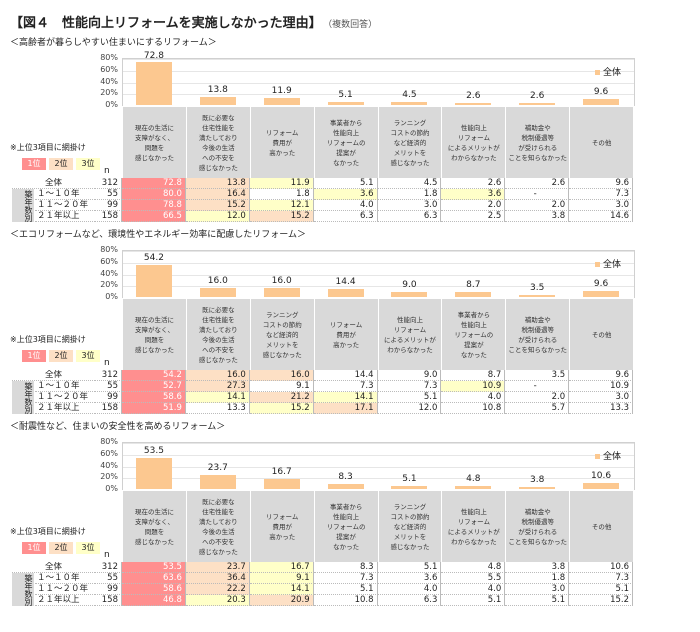 This screenshot has width=700, height=632. I want to click on y-tick-label: 60%, so click(109, 453).